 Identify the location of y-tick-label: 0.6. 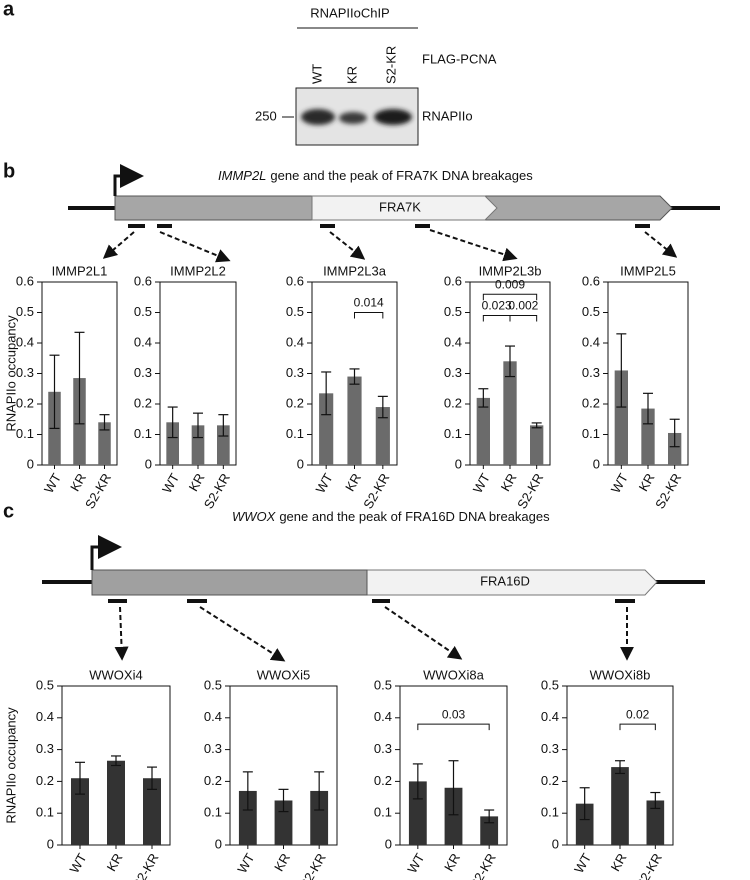
(295, 280).